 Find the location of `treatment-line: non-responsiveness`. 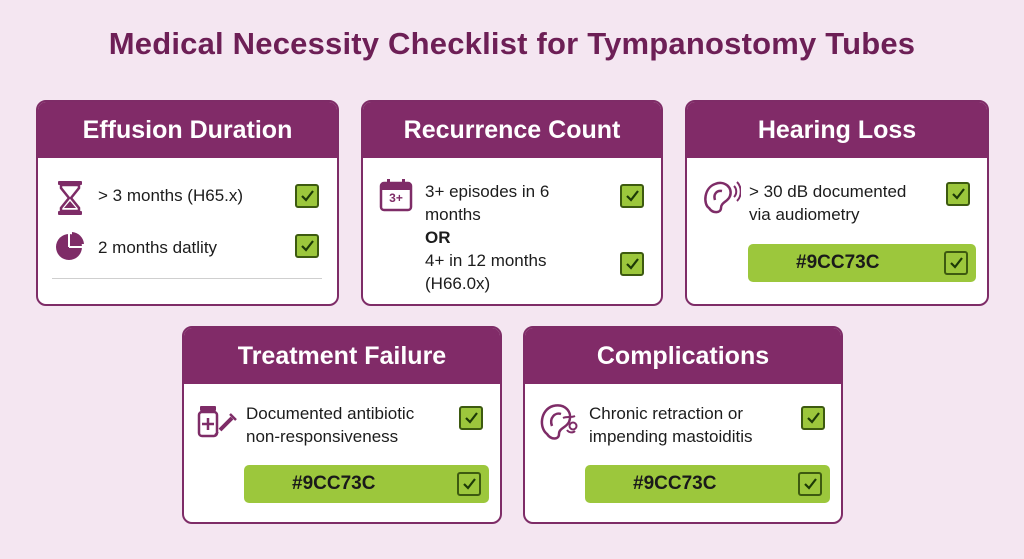

treatment-line: non-responsiveness is located at coordinates (322, 436).